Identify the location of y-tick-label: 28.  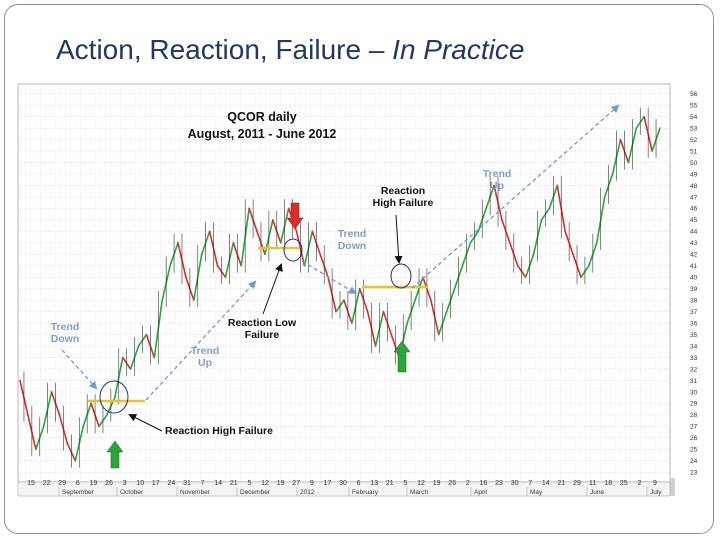
(694, 415).